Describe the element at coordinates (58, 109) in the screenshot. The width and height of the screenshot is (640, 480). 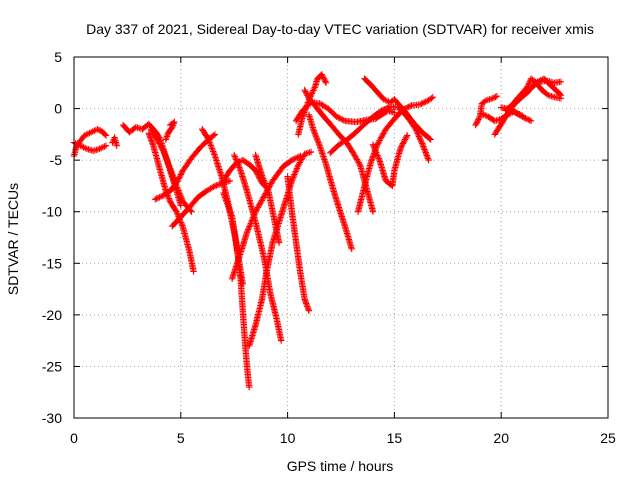
I see `y-tick-label: 0` at that location.